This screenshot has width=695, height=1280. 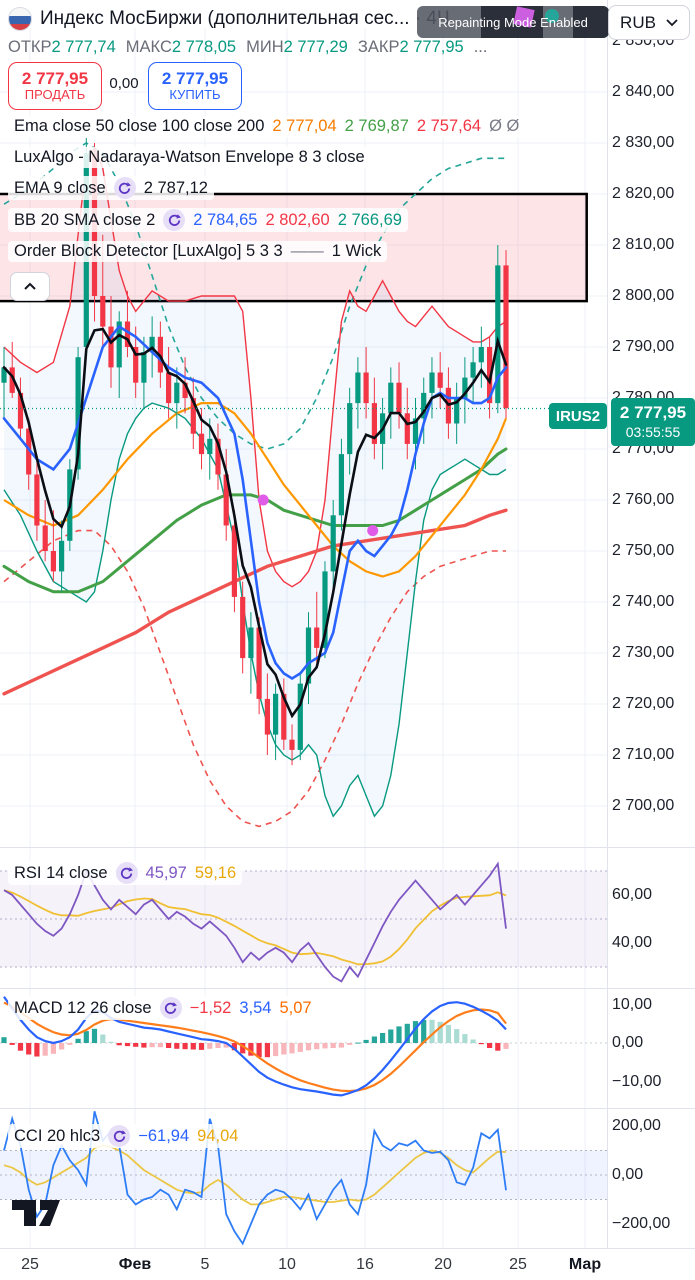 What do you see at coordinates (287, 1264) in the screenshot?
I see `time-axis-label: 10` at bounding box center [287, 1264].